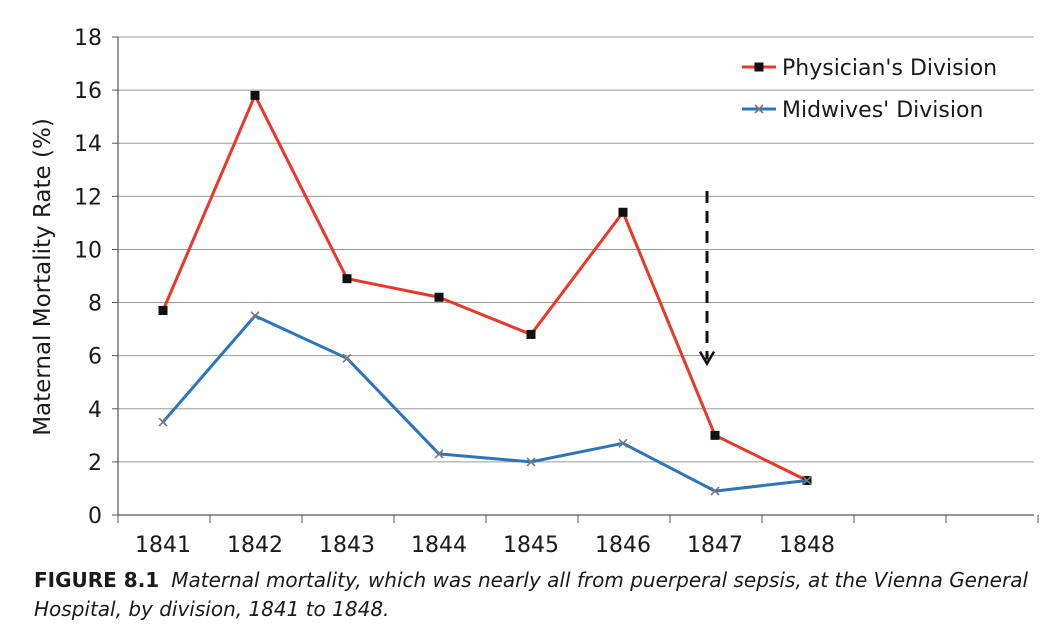  I want to click on legend-marker-square, so click(759, 67).